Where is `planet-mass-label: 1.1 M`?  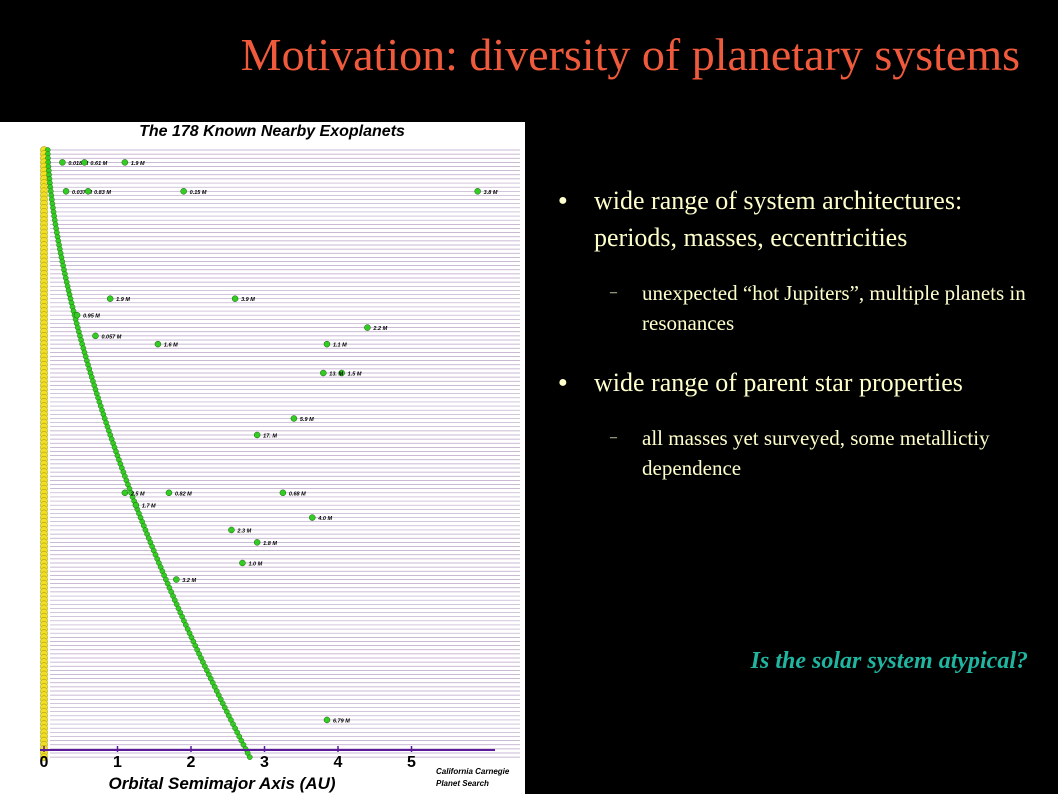
planet-mass-label: 1.1 M is located at coordinates (340, 346).